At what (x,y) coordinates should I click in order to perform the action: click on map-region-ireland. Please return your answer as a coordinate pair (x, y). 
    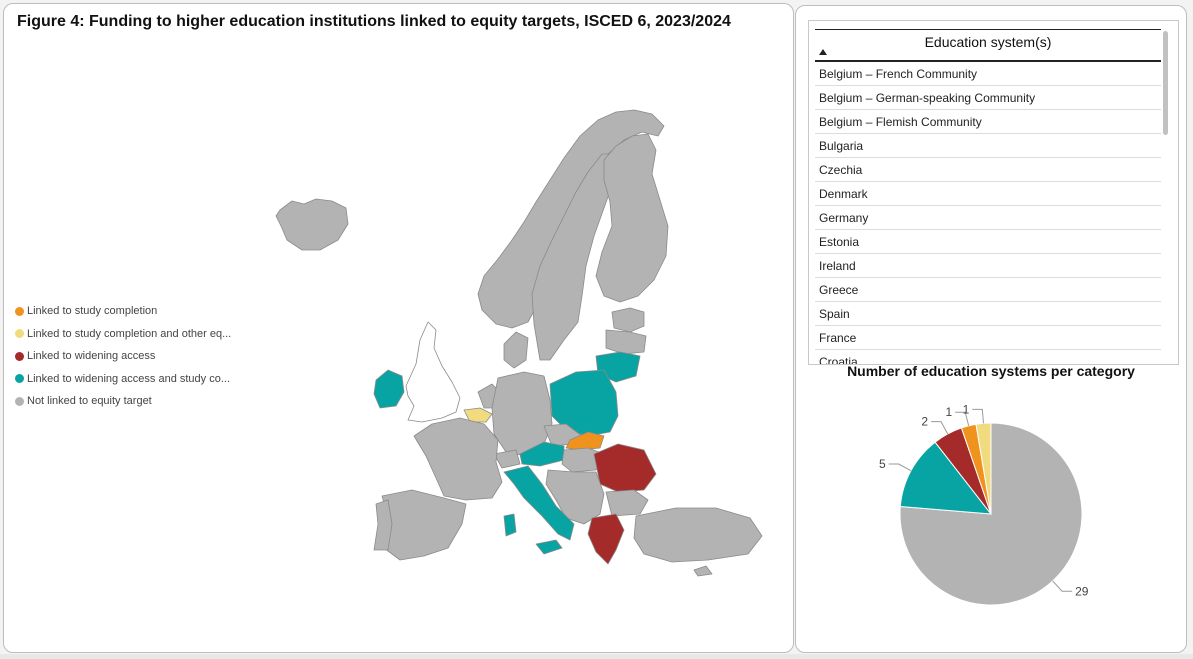
    Looking at the image, I should click on (389, 389).